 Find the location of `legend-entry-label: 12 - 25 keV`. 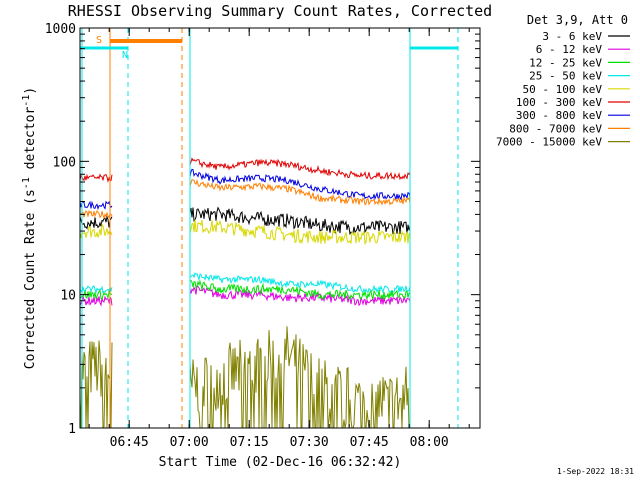

legend-entry-label: 12 - 25 keV is located at coordinates (565, 62).